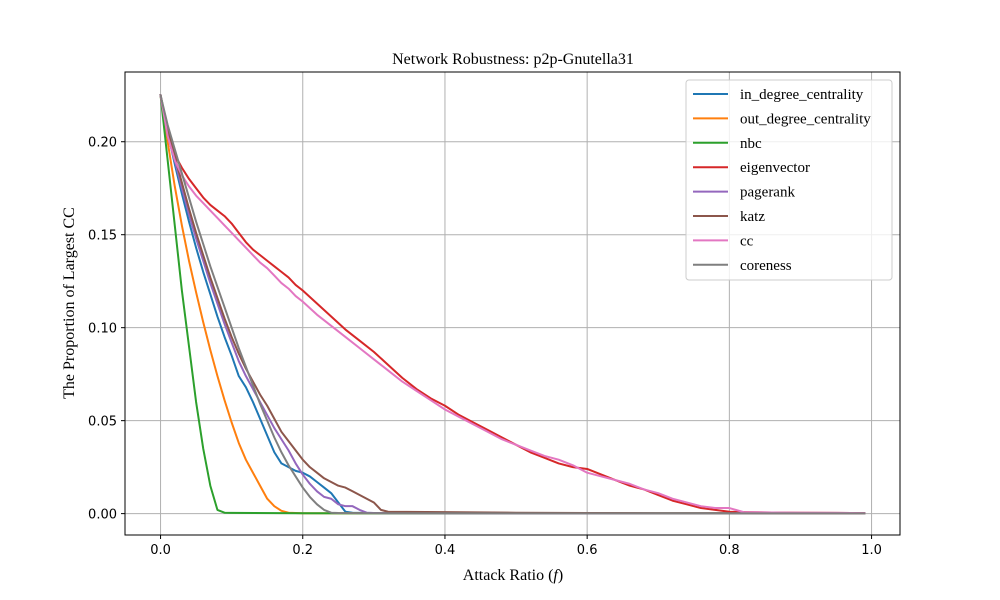 The height and width of the screenshot is (600, 1000). I want to click on y-tick-label: 0.05, so click(102, 422).